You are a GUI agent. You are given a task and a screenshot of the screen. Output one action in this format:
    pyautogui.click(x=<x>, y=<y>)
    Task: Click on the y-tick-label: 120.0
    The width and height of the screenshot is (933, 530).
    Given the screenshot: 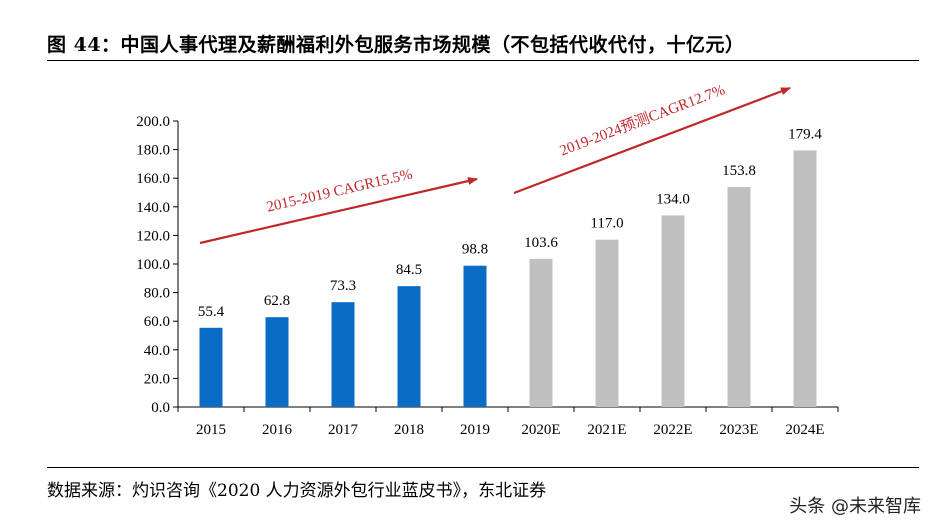 What is the action you would take?
    pyautogui.click(x=153, y=236)
    